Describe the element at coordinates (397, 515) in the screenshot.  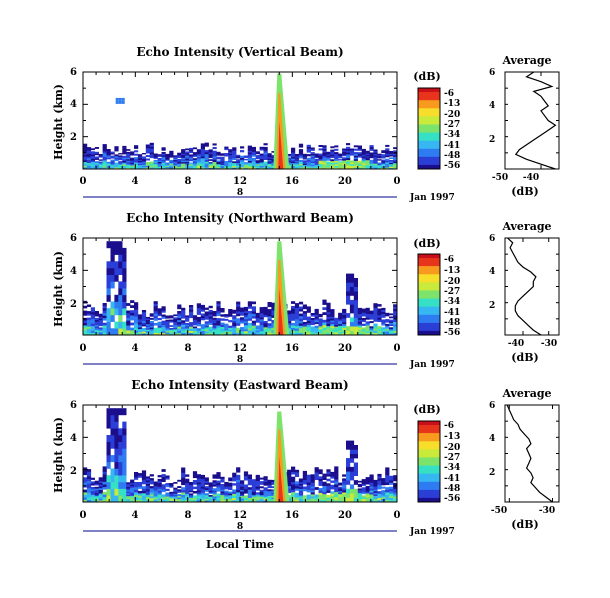
I see `x-tick-label: 0` at that location.